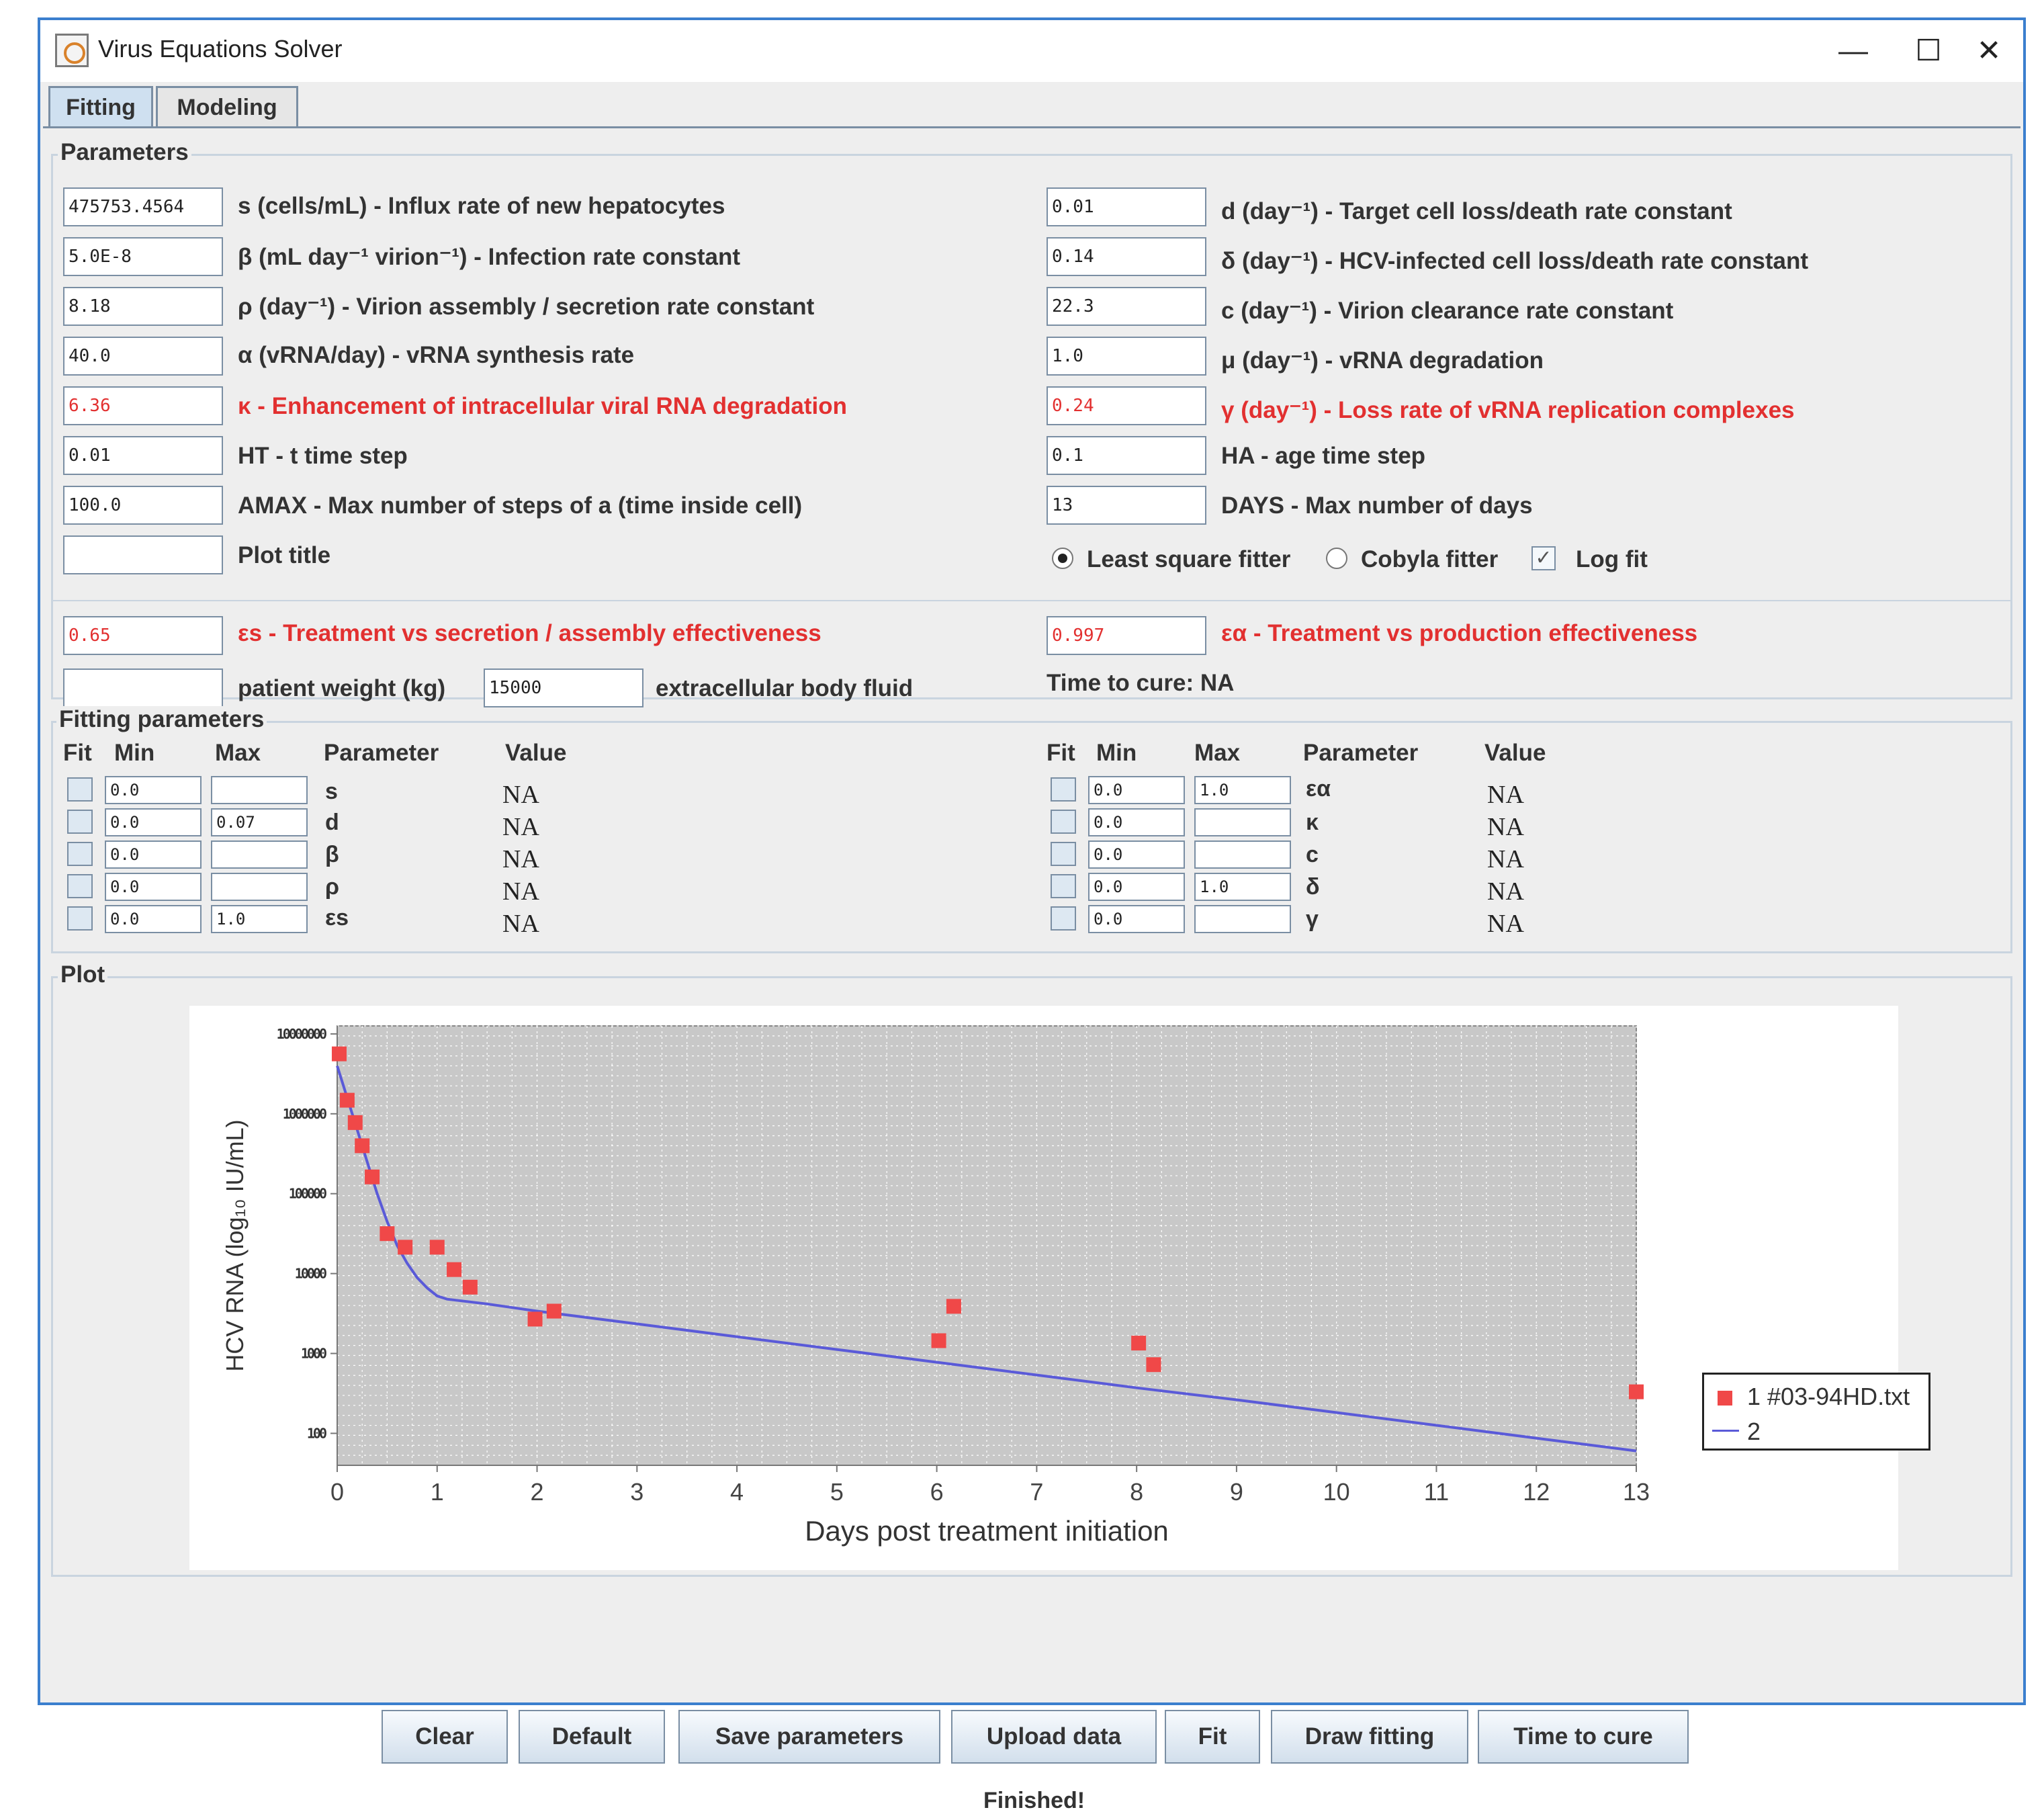 This screenshot has width=2044, height=1814. What do you see at coordinates (445, 1737) in the screenshot?
I see `clear-button: Clear` at bounding box center [445, 1737].